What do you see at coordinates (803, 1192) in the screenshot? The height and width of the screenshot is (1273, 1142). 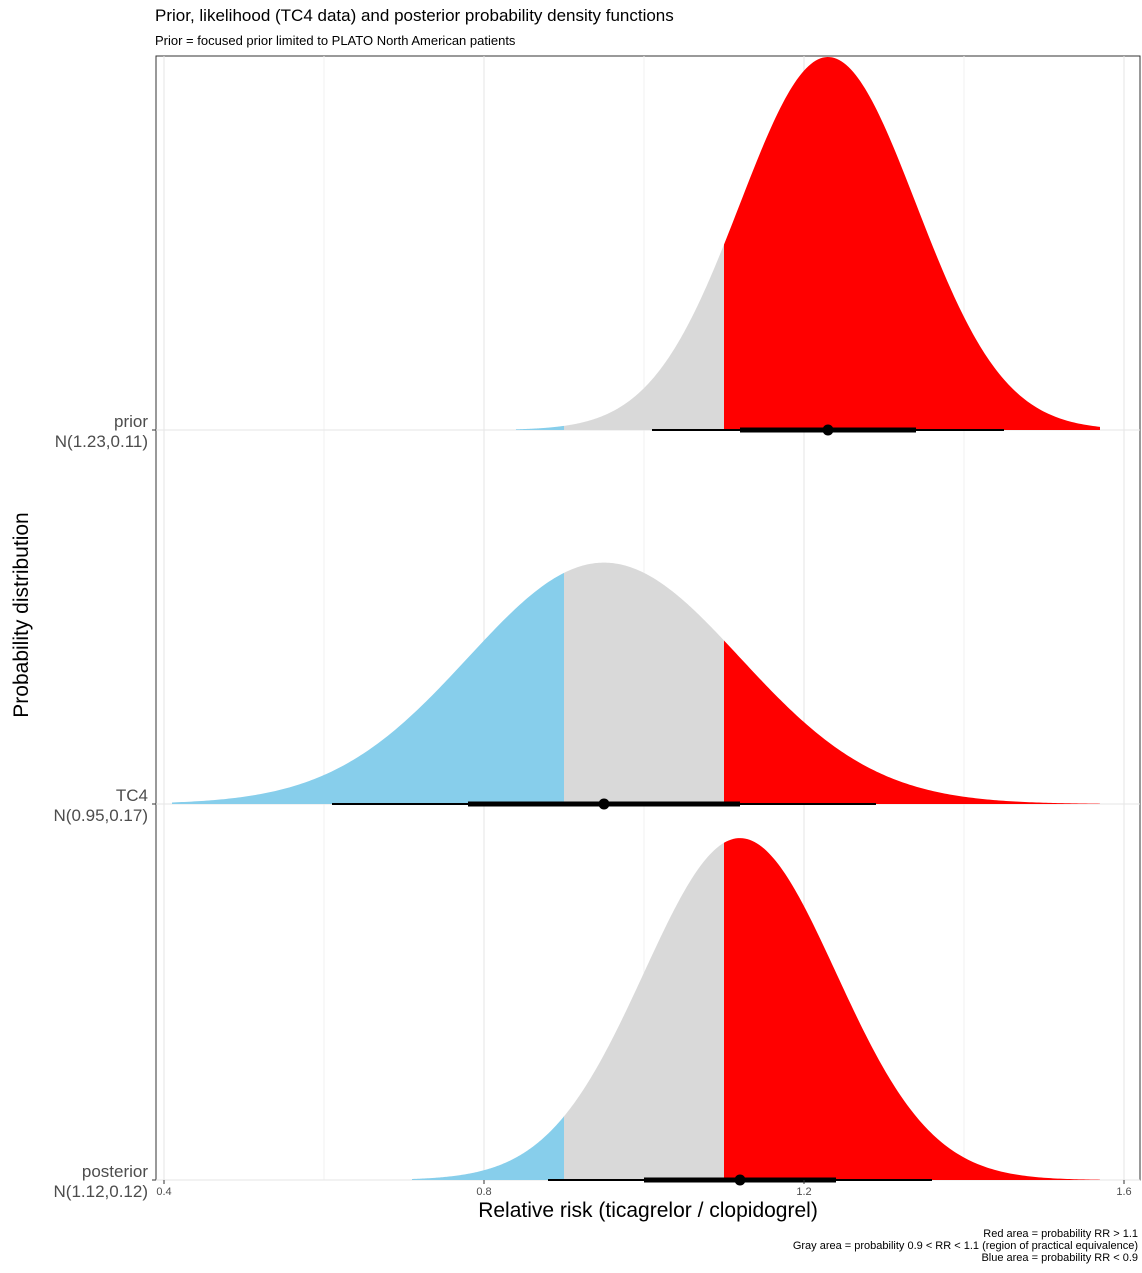 I see `x-tick-label: 1.2` at bounding box center [803, 1192].